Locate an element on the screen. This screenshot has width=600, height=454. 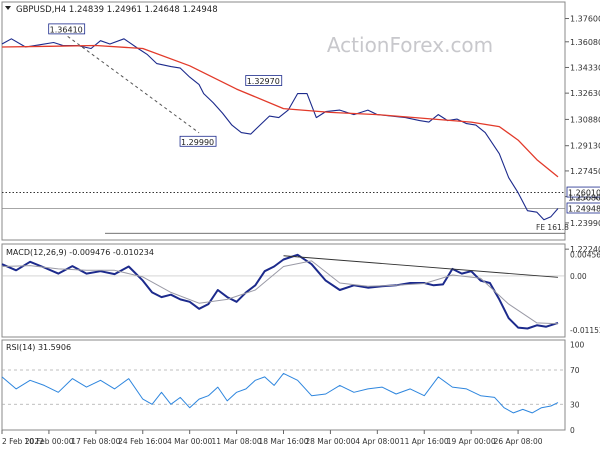
xtick-label: 19 Apr 00:00 is located at coordinates (471, 441).